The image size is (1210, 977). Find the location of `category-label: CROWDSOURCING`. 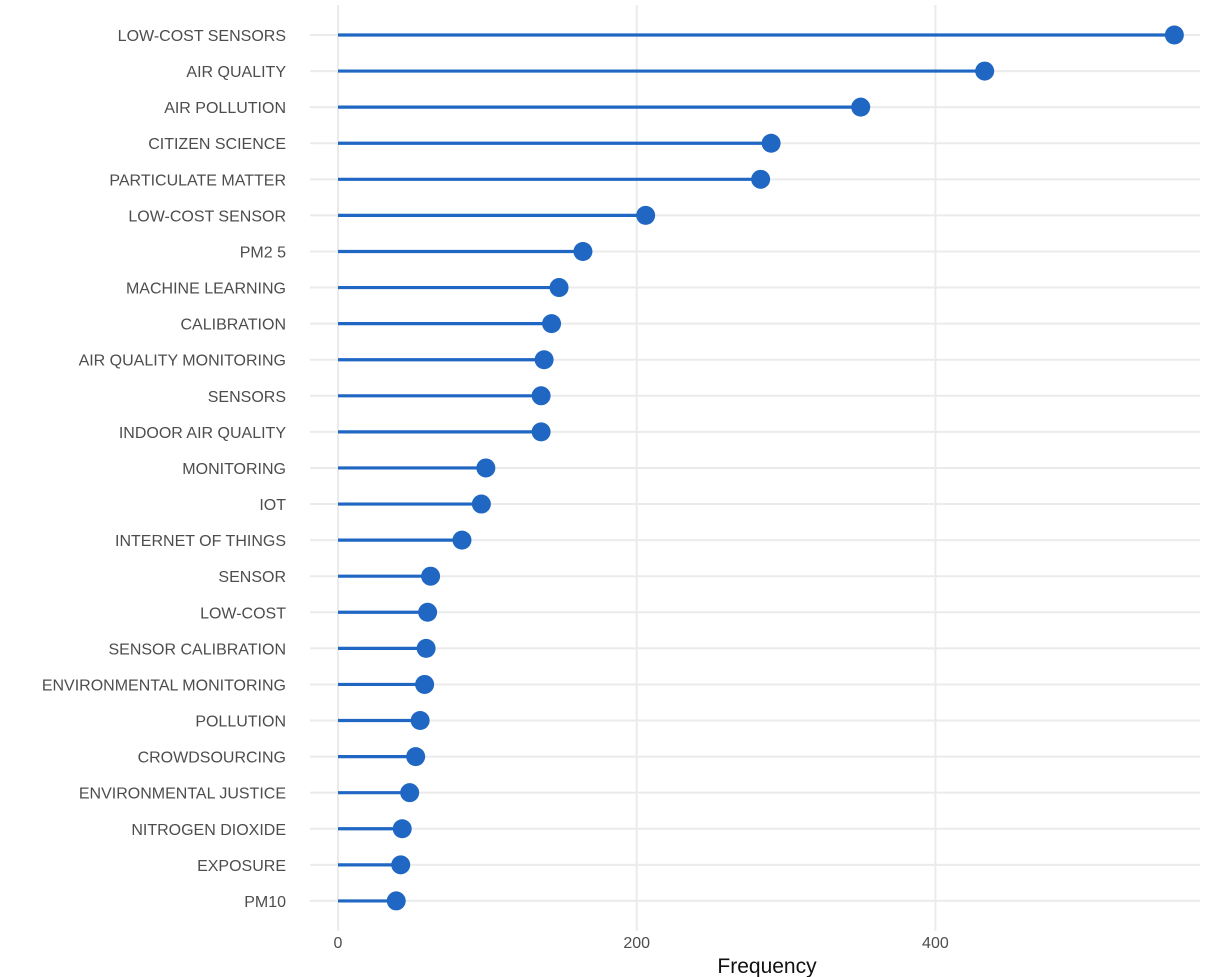

category-label: CROWDSOURCING is located at coordinates (212, 758).